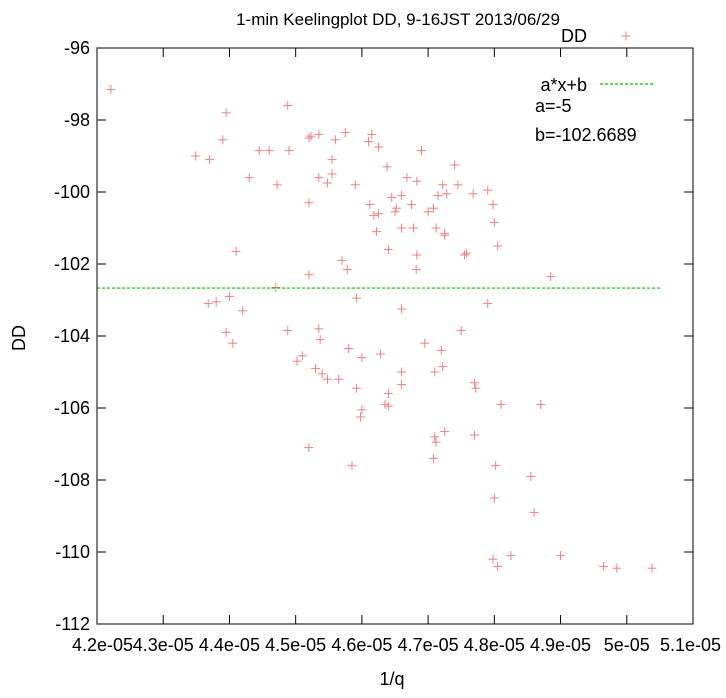 Image resolution: width=726 pixels, height=698 pixels. Describe the element at coordinates (77, 120) in the screenshot. I see `y-tick-label: -98` at that location.